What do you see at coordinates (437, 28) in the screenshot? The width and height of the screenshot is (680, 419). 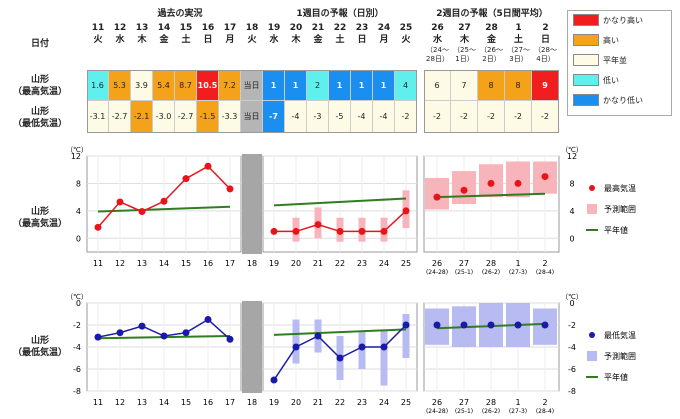 I see `period-day: 26` at bounding box center [437, 28].